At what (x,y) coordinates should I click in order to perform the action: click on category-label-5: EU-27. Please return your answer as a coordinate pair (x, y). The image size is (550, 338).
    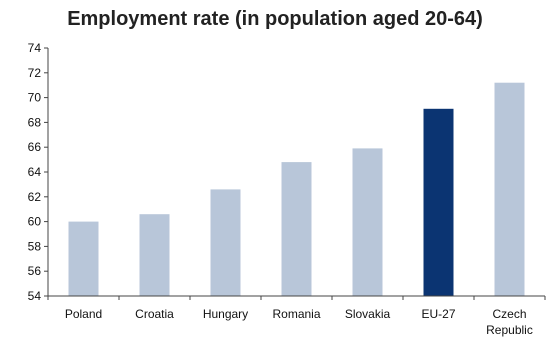
    Looking at the image, I should click on (438, 314).